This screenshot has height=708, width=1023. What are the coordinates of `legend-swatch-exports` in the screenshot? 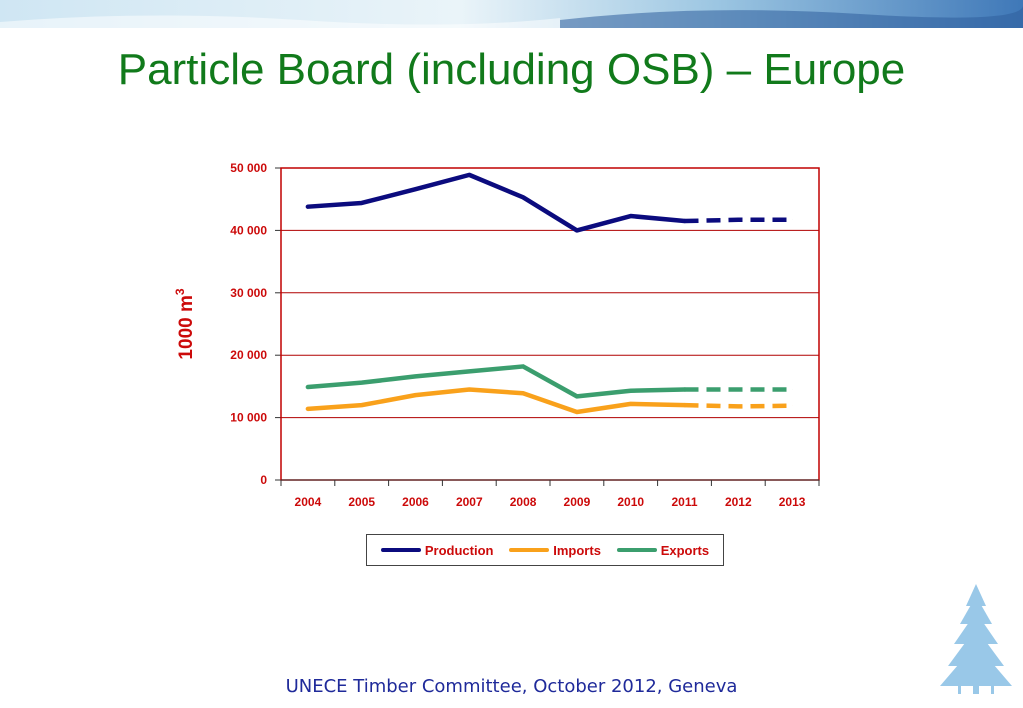 It's located at (636, 550).